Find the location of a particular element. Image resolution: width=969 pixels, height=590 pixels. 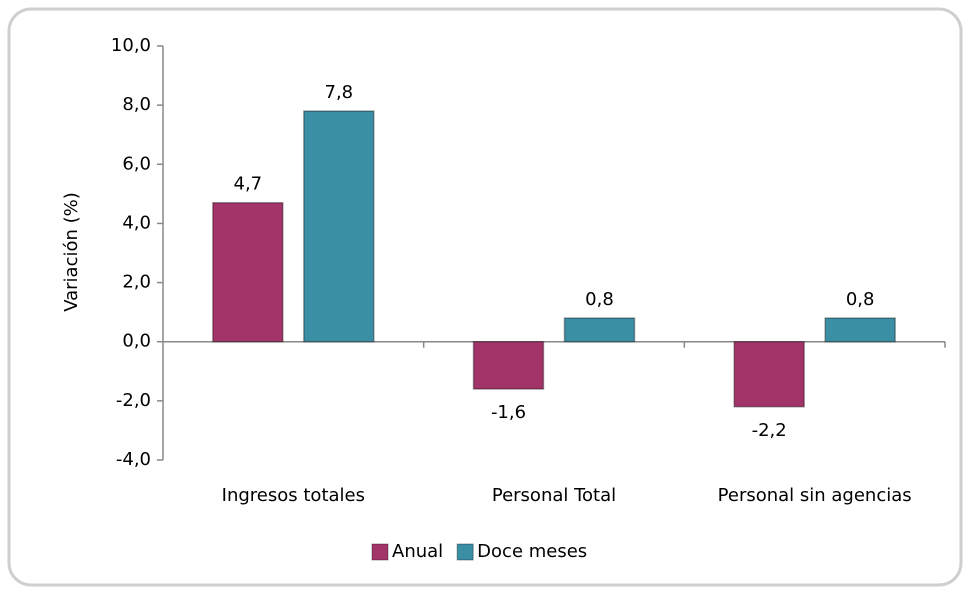

y-tick-label: -2,0 is located at coordinates (133, 400).